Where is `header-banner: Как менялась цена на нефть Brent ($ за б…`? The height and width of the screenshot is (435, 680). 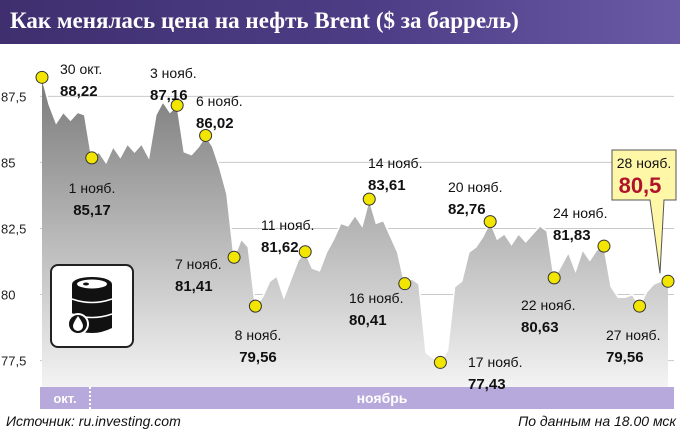
header-banner: Как менялась цена на нефть Brent ($ за б… is located at coordinates (340, 22).